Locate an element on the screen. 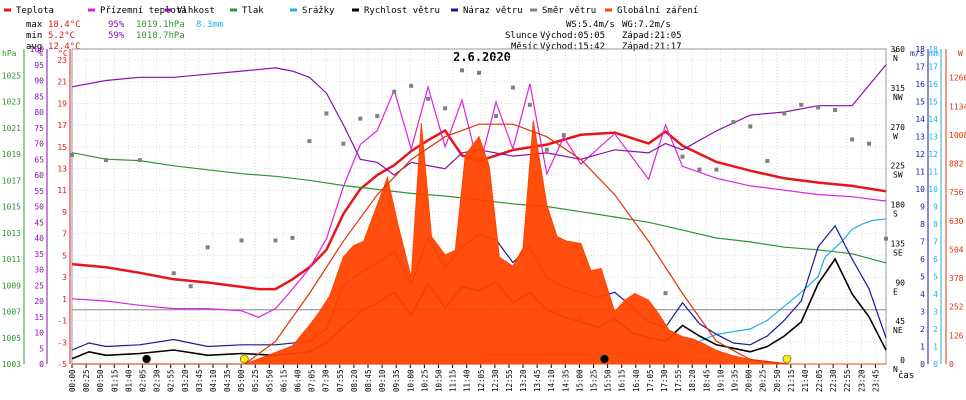 This screenshot has height=400, width=966. moon-marker is located at coordinates (604, 359).